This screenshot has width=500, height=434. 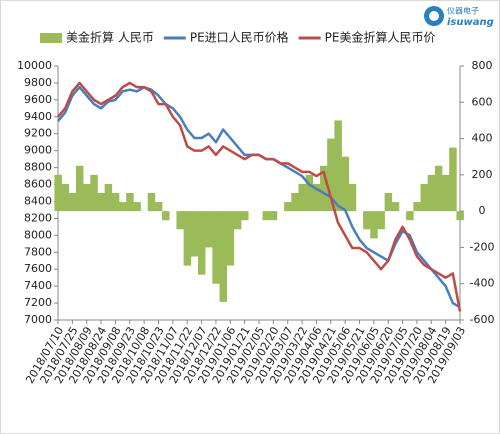 I want to click on y2-tick-label: 600, so click(x=482, y=101).